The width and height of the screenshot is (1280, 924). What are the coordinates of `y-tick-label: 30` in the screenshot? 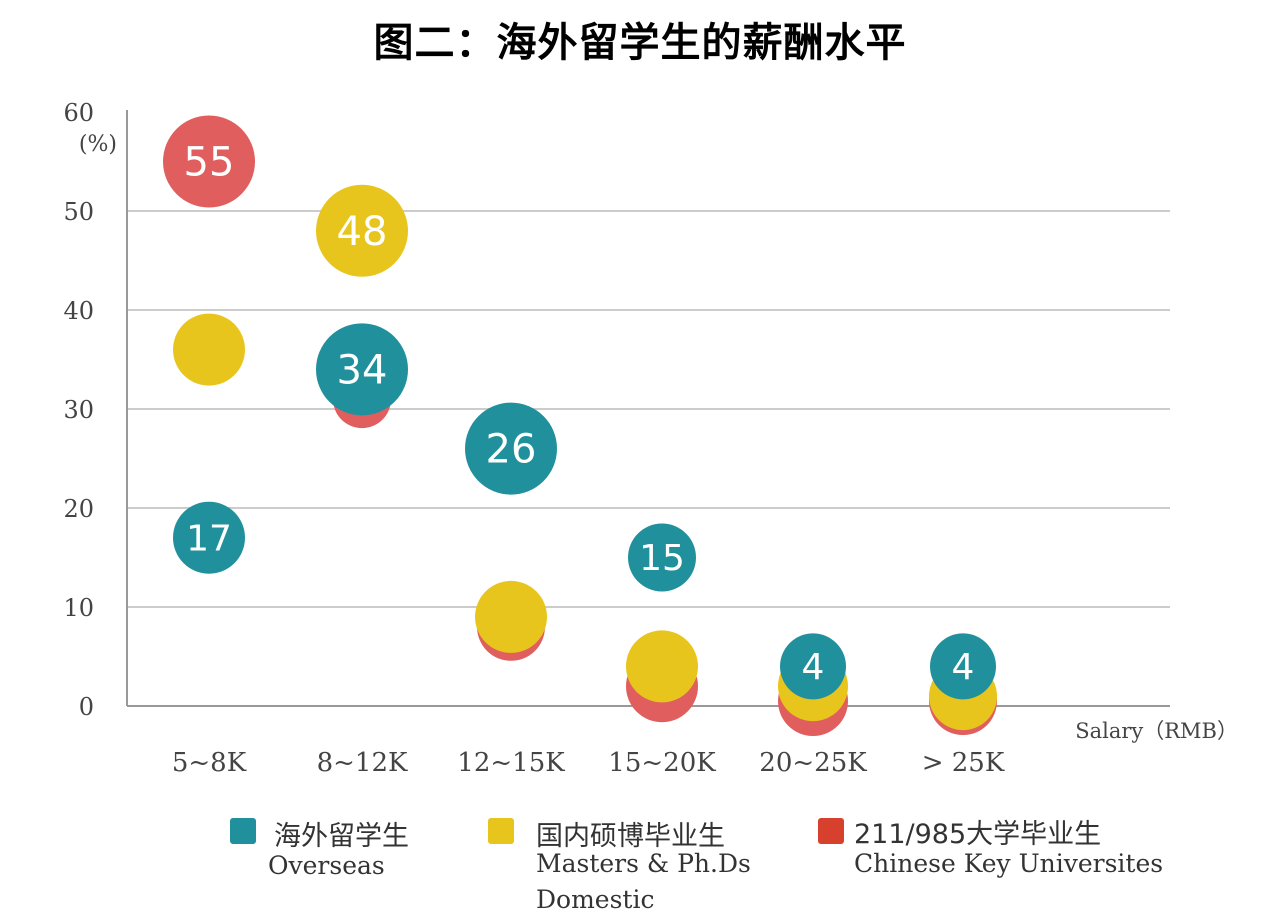 It's located at (78, 410).